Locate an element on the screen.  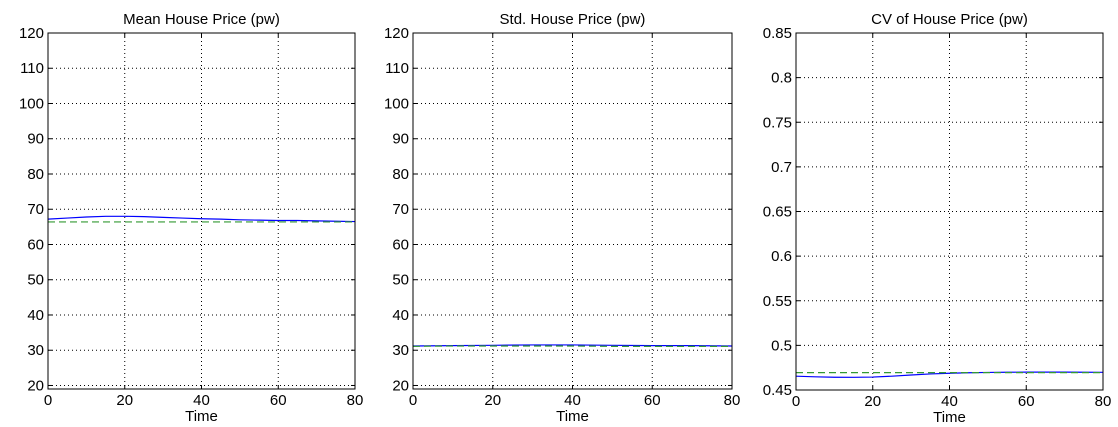
y-tick-label: 0.8 is located at coordinates (781, 78).